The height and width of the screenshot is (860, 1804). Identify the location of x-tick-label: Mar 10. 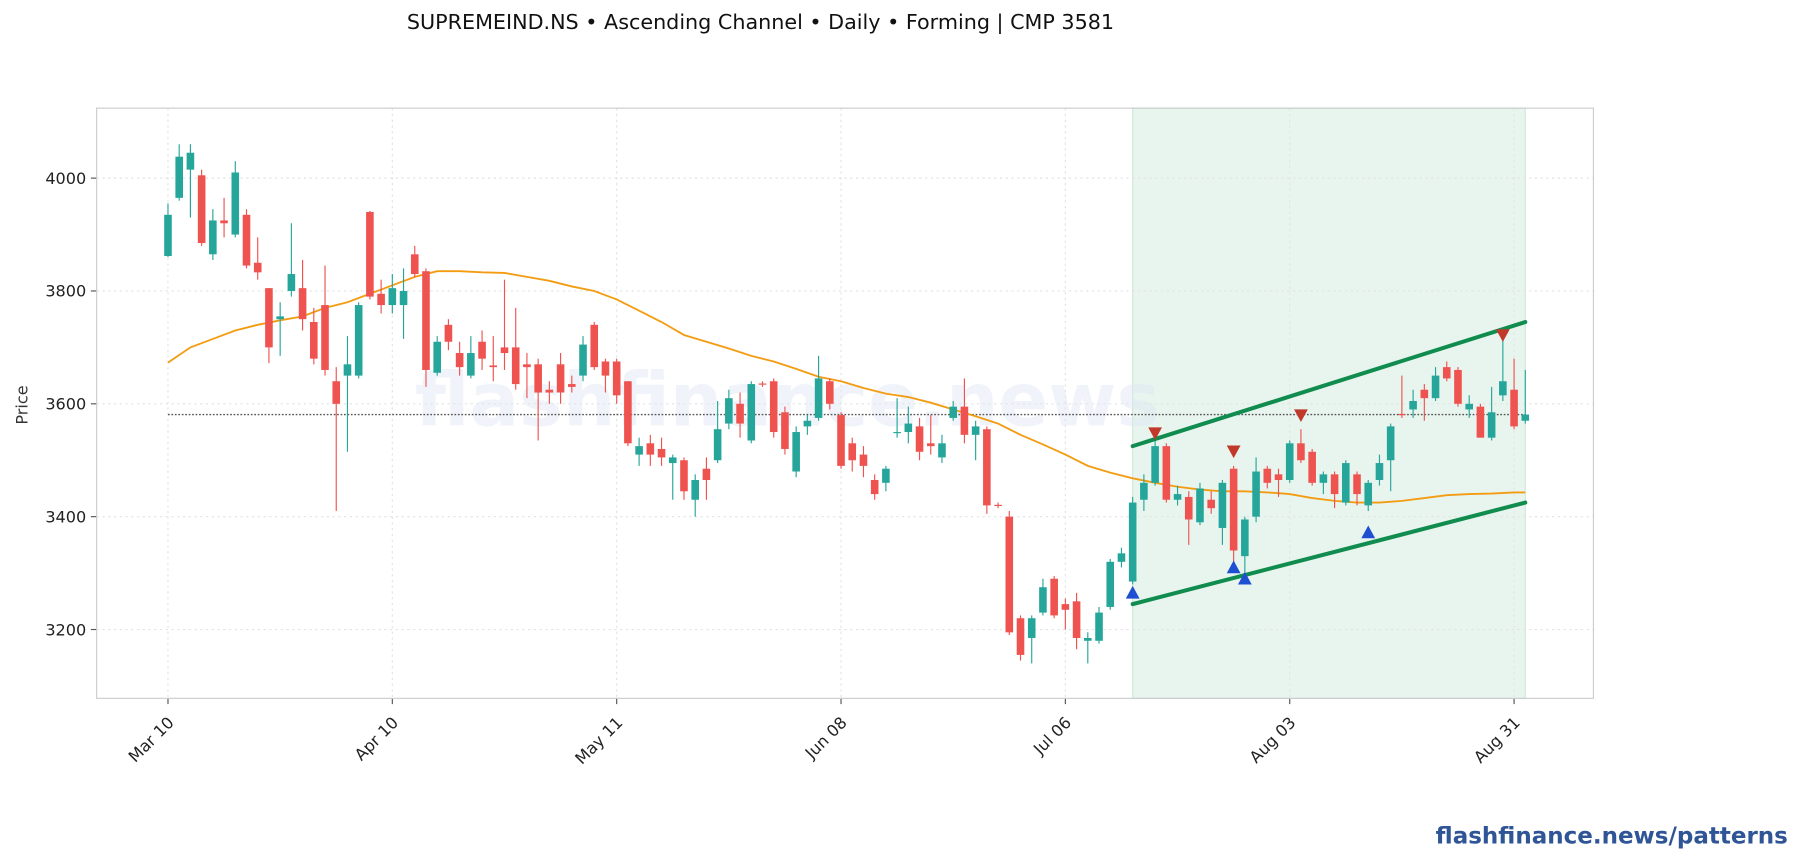
(151, 739).